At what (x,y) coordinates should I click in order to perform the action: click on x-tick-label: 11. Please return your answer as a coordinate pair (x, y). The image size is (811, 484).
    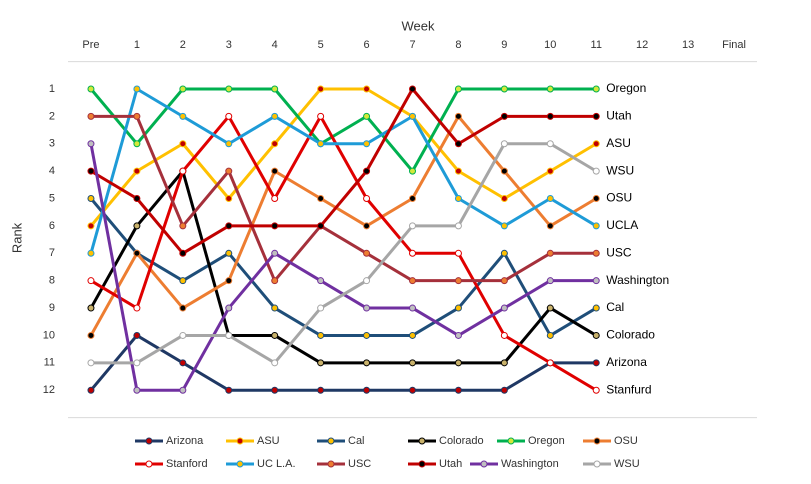
    Looking at the image, I should click on (596, 45).